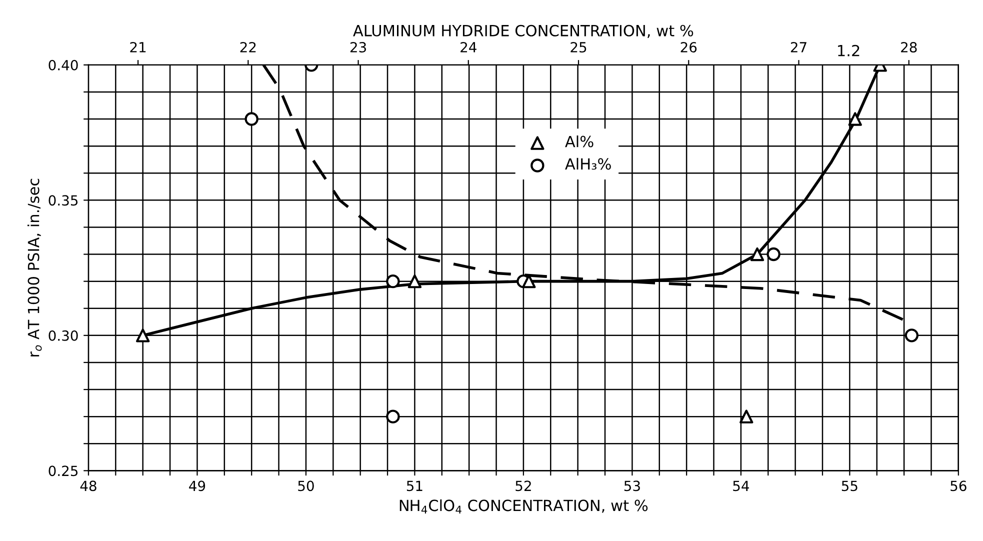 This screenshot has width=983, height=541. What do you see at coordinates (414, 486) in the screenshot?
I see `x-tick-label: 51` at bounding box center [414, 486].